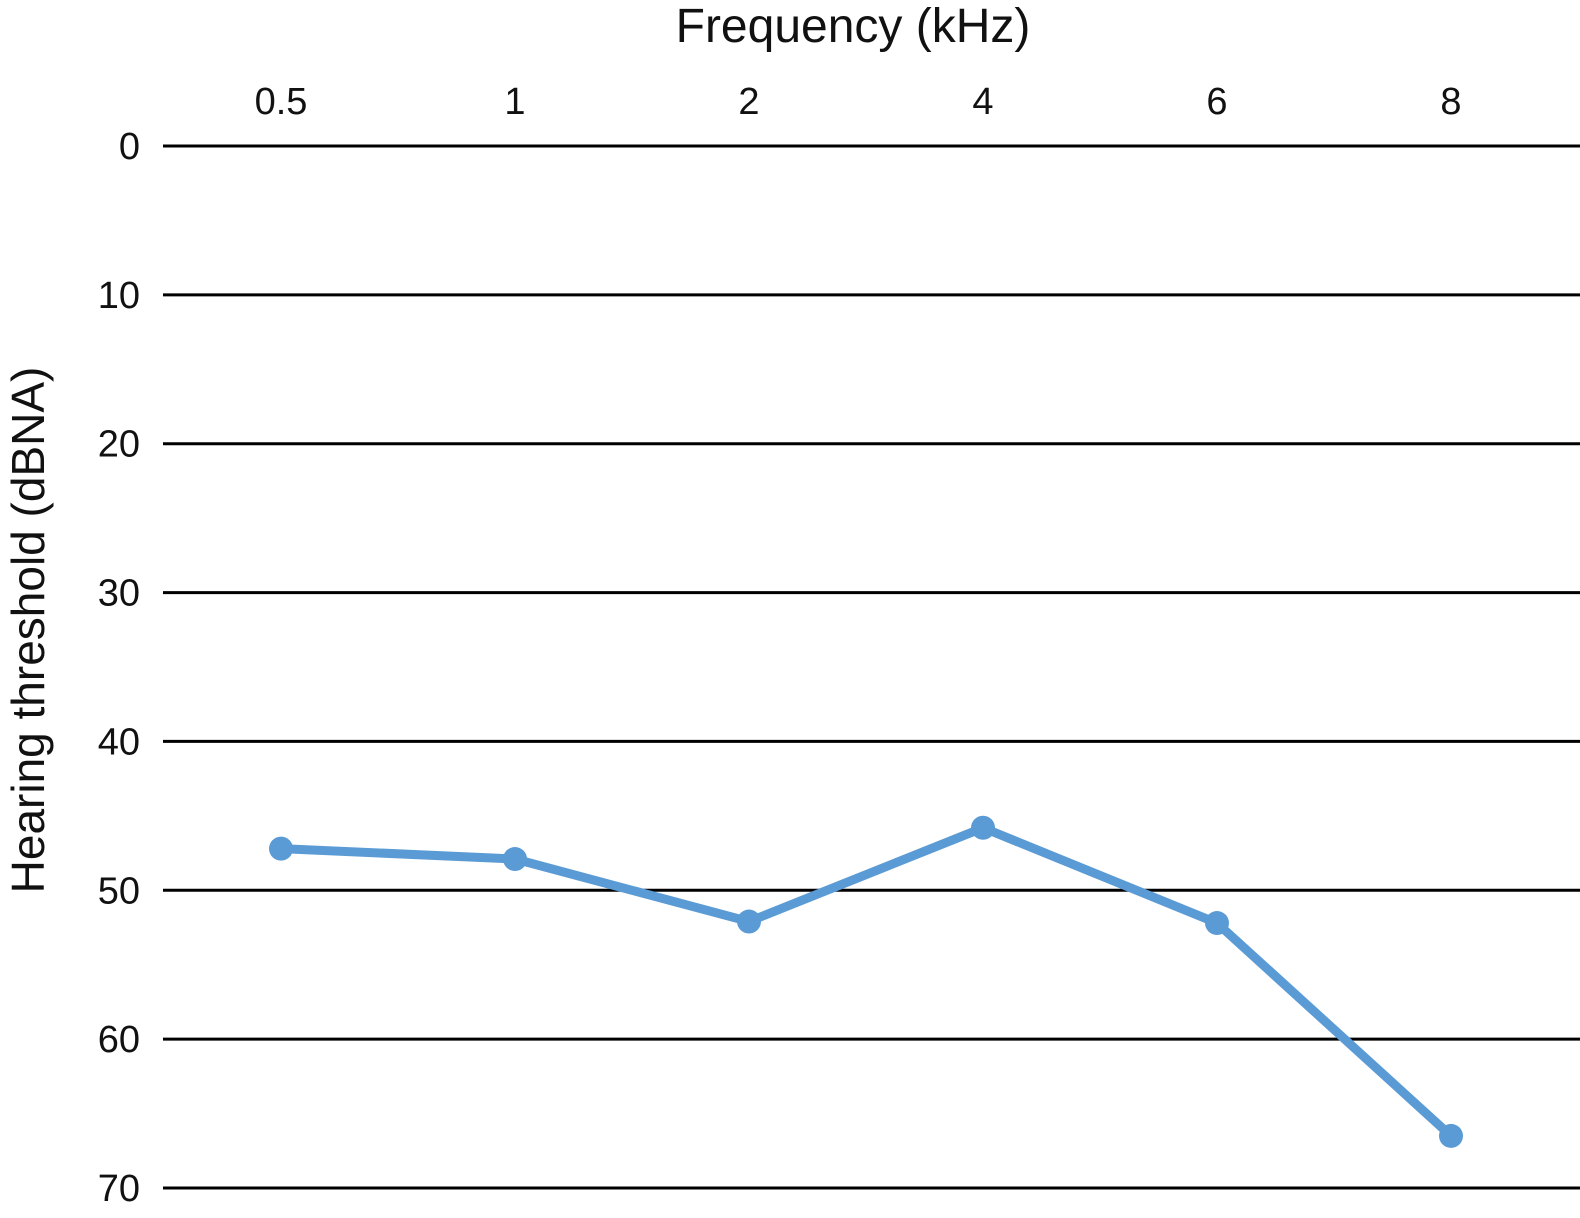  Describe the element at coordinates (129, 147) in the screenshot. I see `y-tick-label: 0` at that location.